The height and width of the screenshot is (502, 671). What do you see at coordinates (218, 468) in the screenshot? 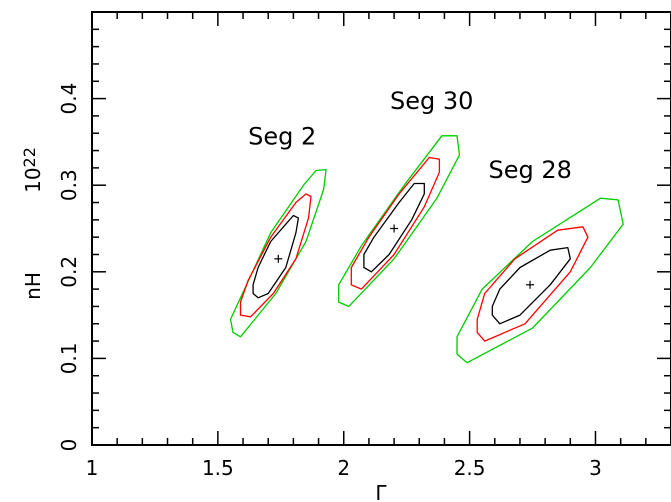
I see `x-tick-label: 1.5` at bounding box center [218, 468].